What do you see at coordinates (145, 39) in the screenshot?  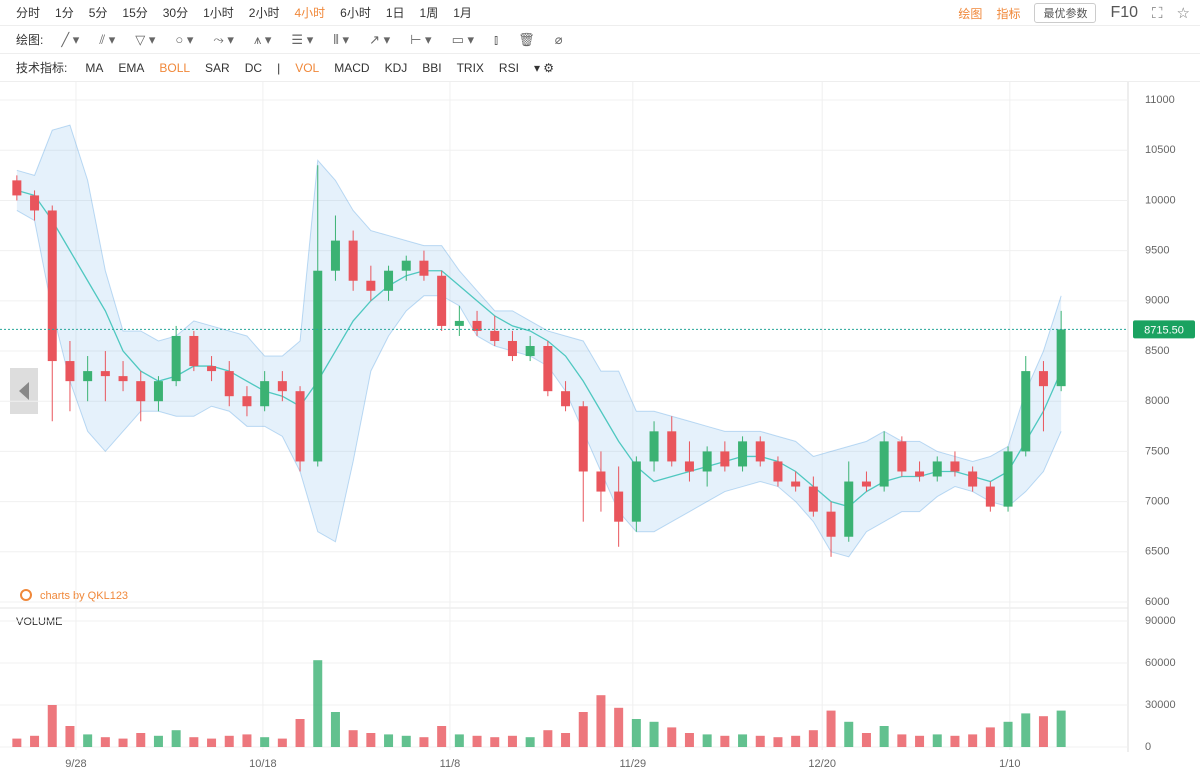 I see `tool-shape: ▽ ▾` at bounding box center [145, 39].